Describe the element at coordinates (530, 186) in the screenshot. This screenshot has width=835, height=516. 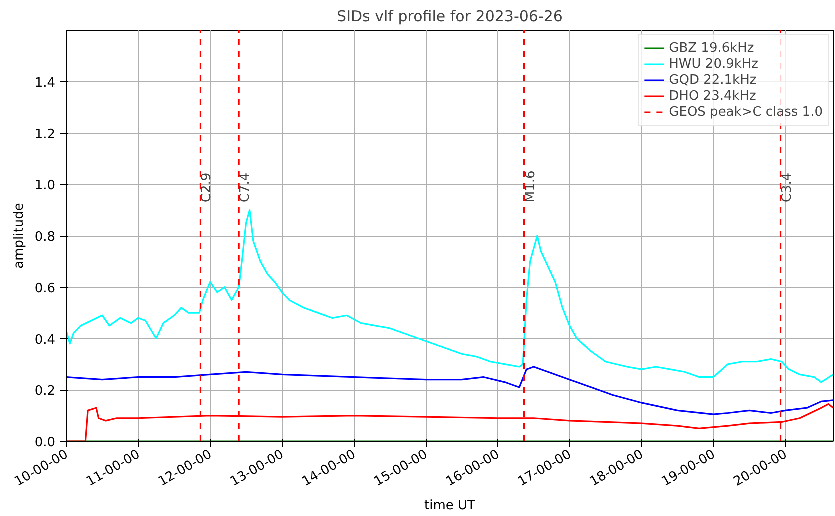
I see `ref-line-label: M1.6` at that location.